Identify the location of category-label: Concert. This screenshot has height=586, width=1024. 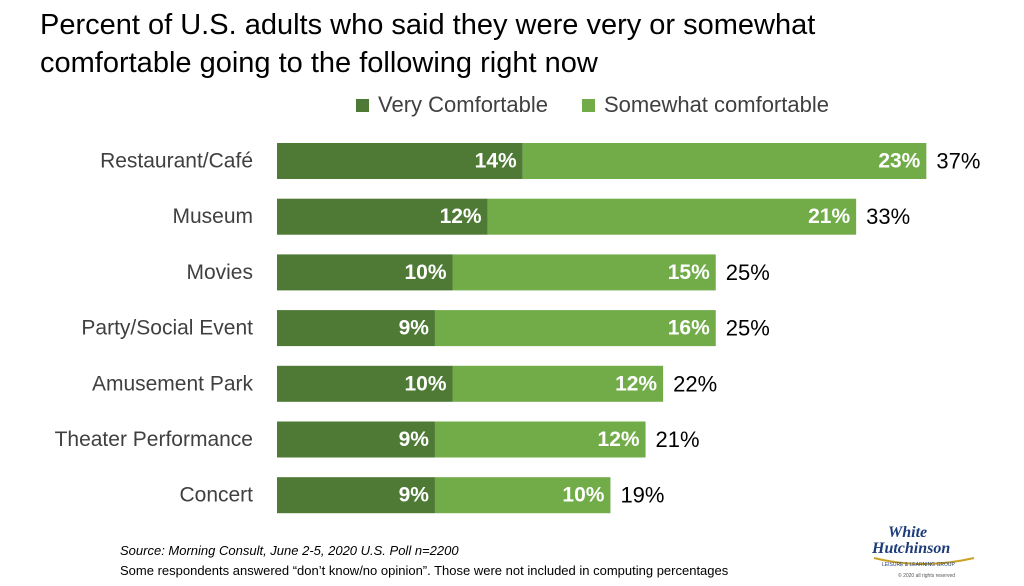
(216, 495).